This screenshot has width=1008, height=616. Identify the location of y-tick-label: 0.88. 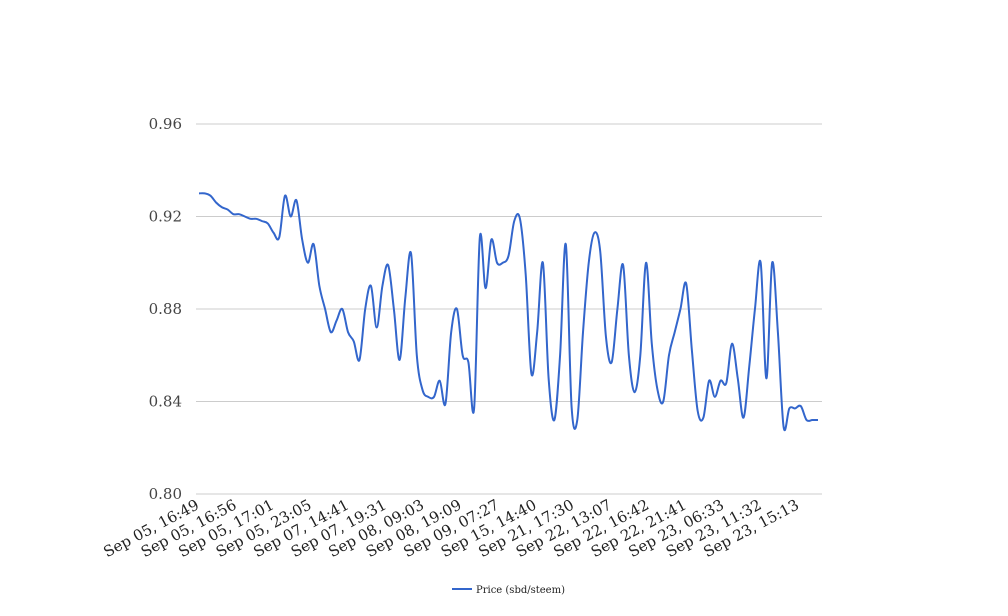
(165, 309).